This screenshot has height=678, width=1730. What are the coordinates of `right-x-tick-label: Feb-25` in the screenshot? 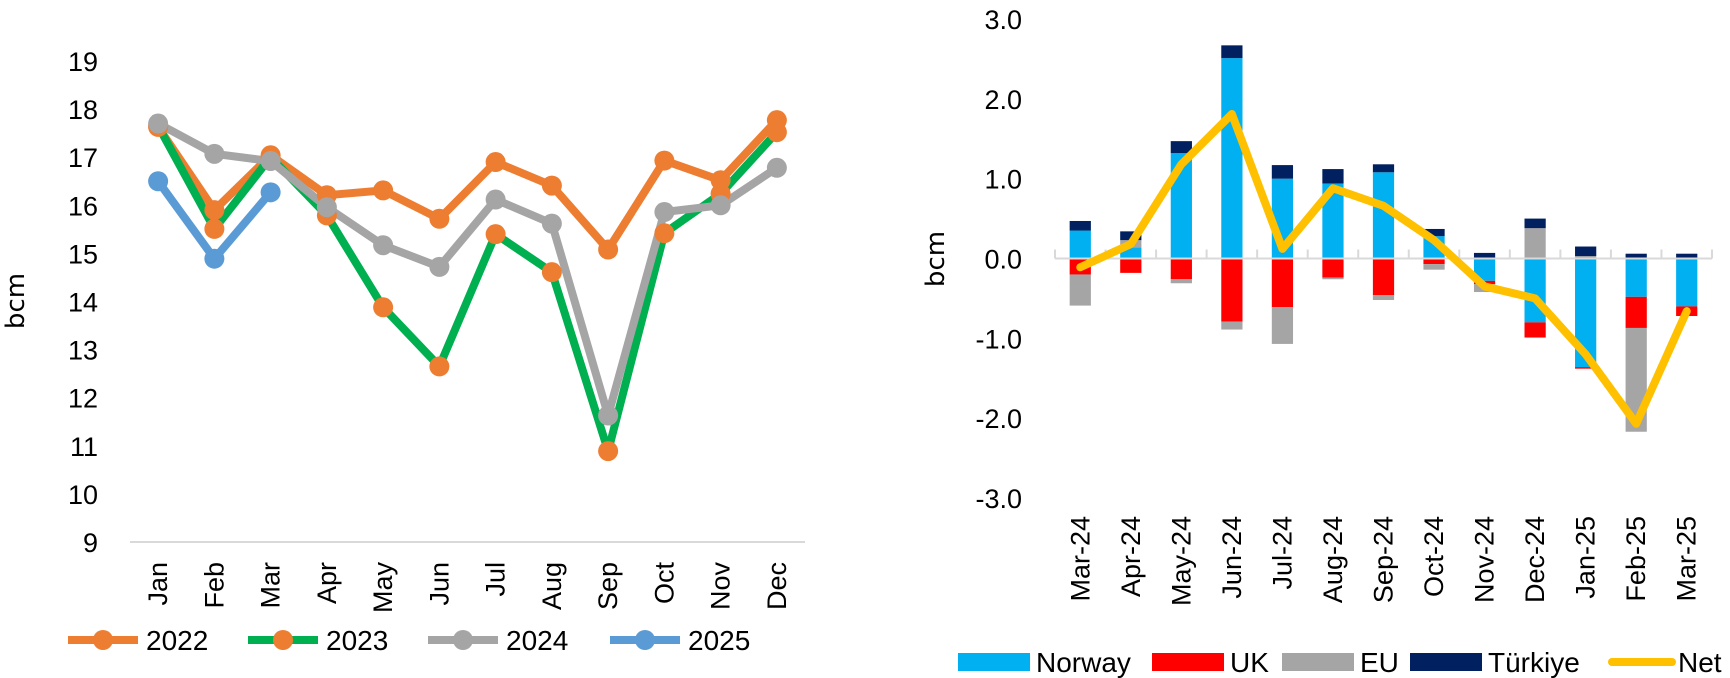 It's located at (1636, 559).